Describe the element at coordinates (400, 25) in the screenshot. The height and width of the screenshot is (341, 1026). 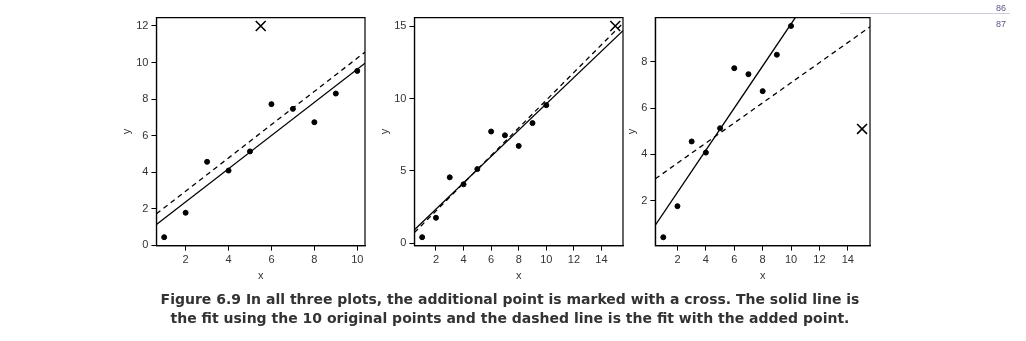
I see `y-tick-label: 15` at that location.